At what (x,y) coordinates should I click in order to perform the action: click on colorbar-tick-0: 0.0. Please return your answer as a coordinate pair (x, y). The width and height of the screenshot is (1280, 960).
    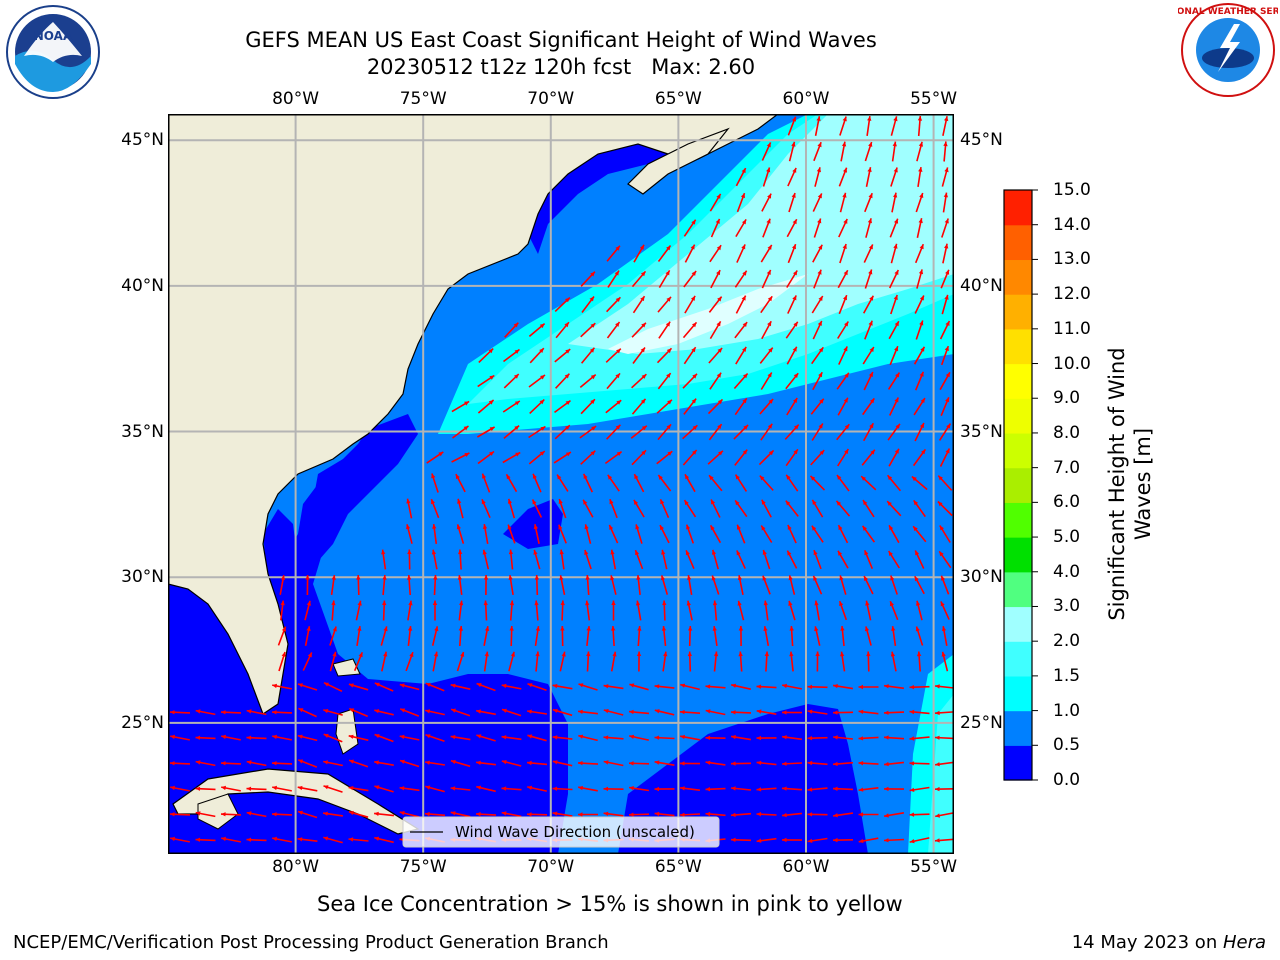
    Looking at the image, I should click on (1067, 780).